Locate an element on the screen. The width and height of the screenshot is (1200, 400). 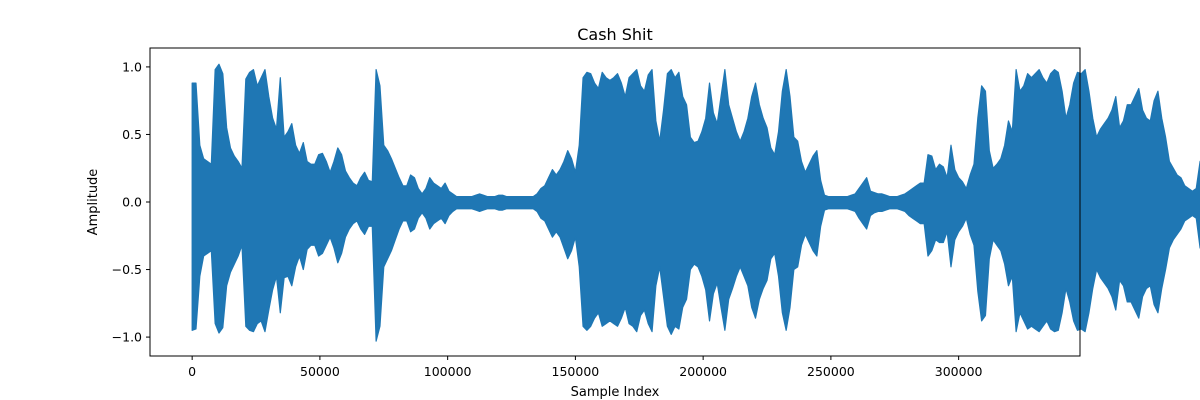
x-tick-label: 50000 is located at coordinates (320, 371).